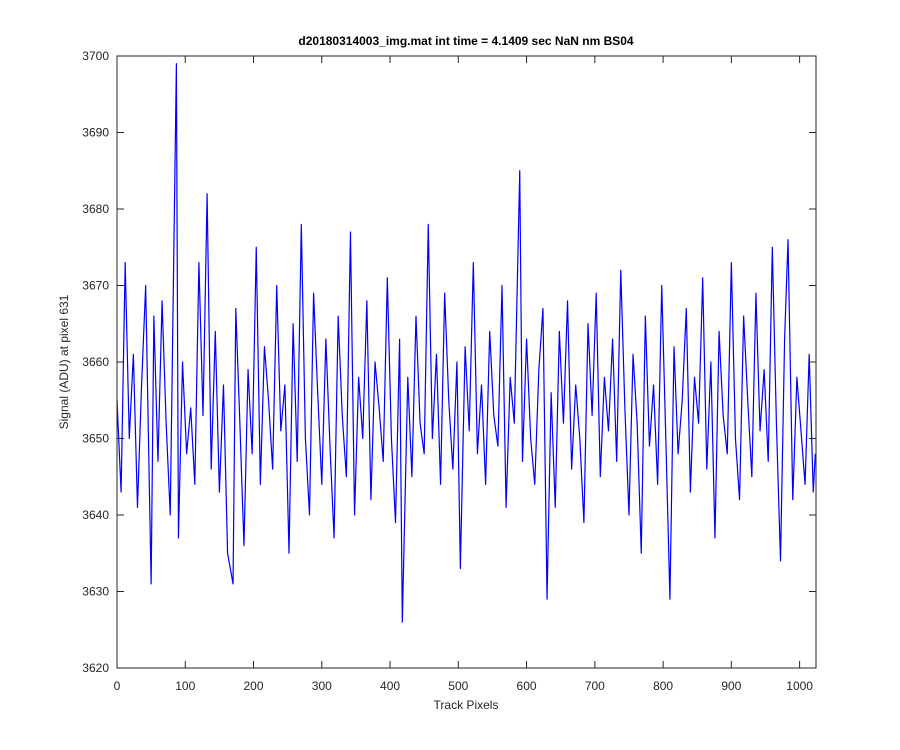 The image size is (900, 750). Describe the element at coordinates (731, 686) in the screenshot. I see `x-tick-label: 900` at that location.